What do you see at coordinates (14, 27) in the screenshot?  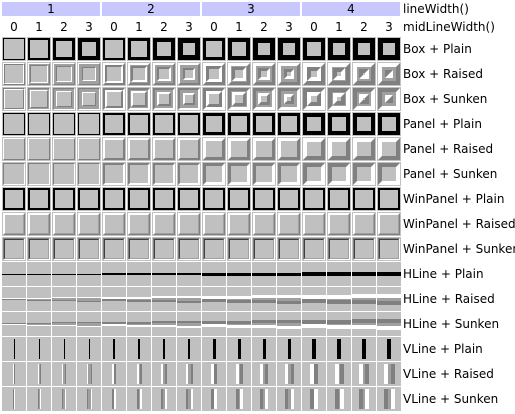 I see `mid-line-width-header: 0` at bounding box center [14, 27].